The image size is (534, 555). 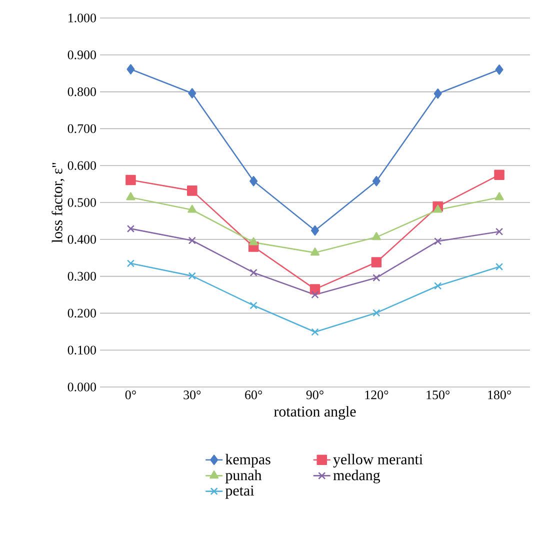 I want to click on legend-label: yellow meranti, so click(x=378, y=461).